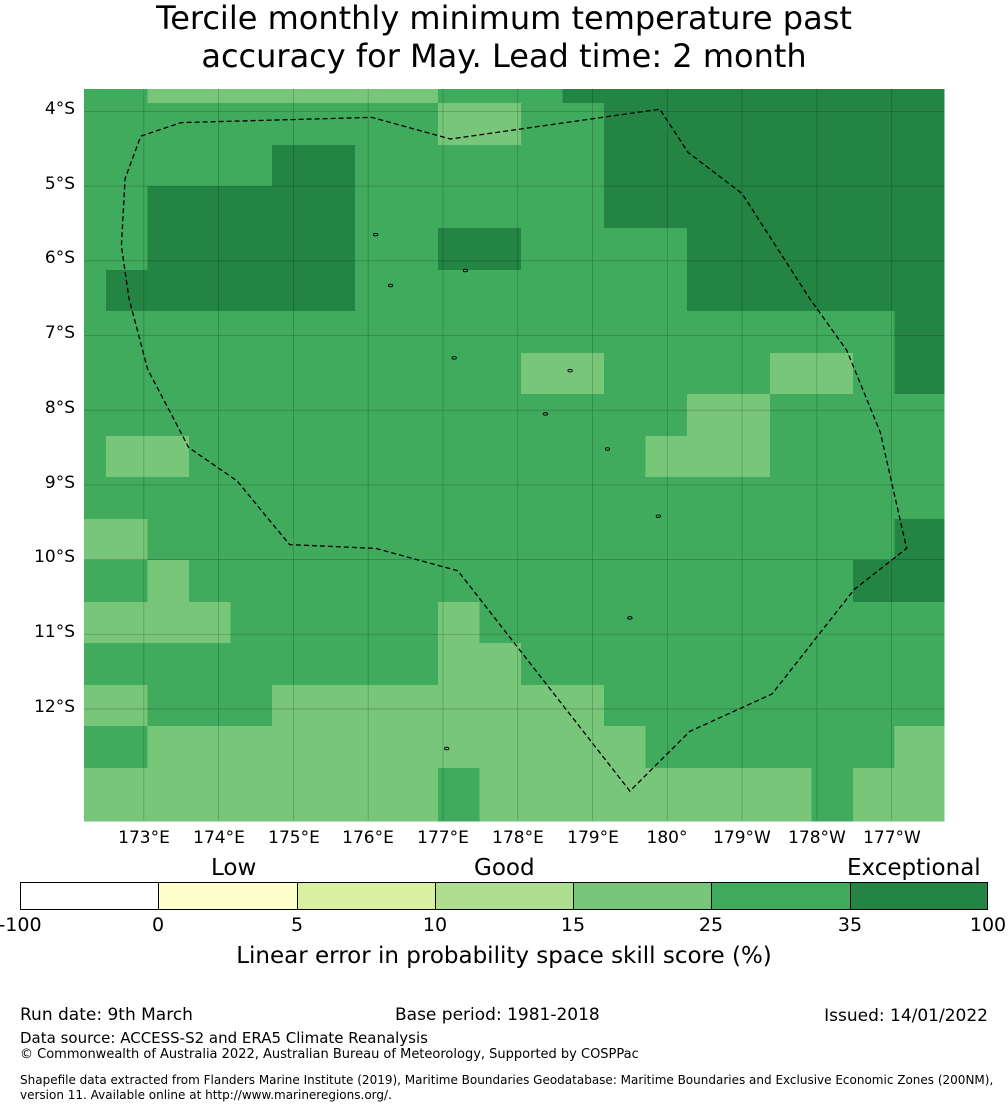 The width and height of the screenshot is (1008, 1110). What do you see at coordinates (219, 838) in the screenshot?
I see `lon-label: 174°E` at bounding box center [219, 838].